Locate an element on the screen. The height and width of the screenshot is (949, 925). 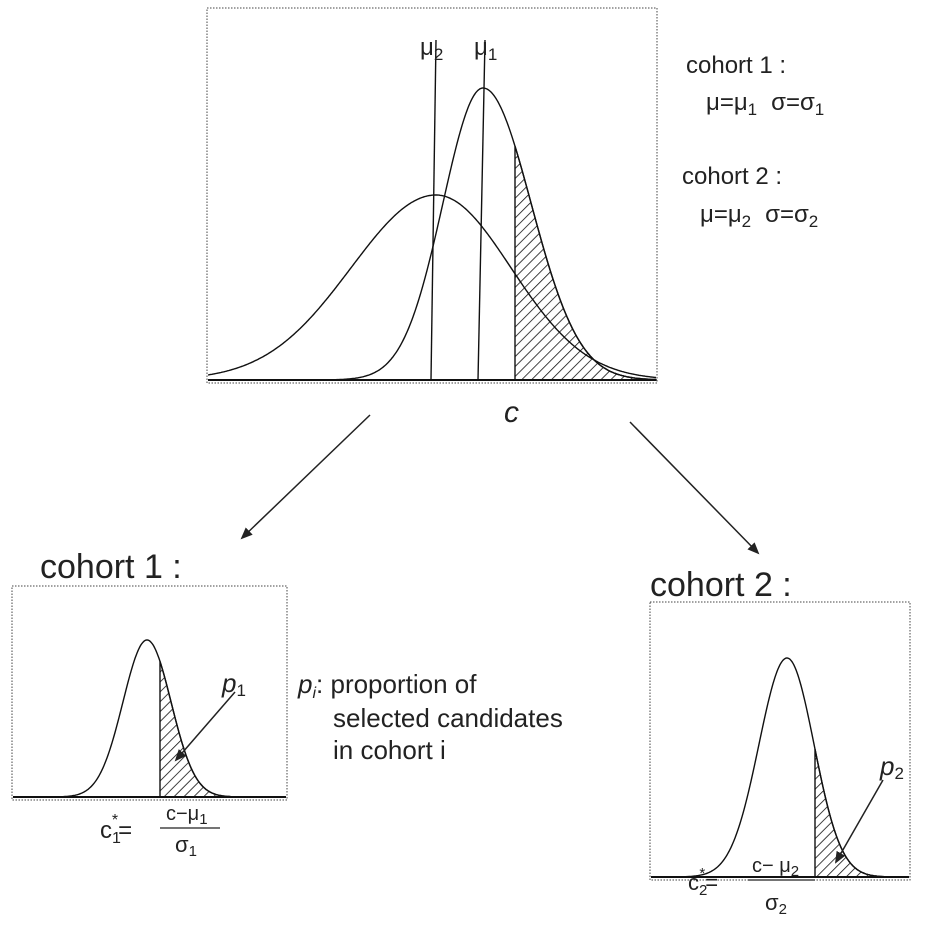
p-label: p2 is located at coordinates (891, 767).